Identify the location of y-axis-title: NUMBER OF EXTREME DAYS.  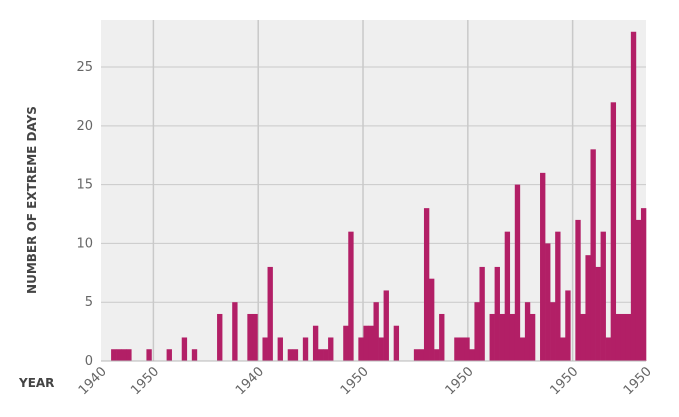
(32, 200).